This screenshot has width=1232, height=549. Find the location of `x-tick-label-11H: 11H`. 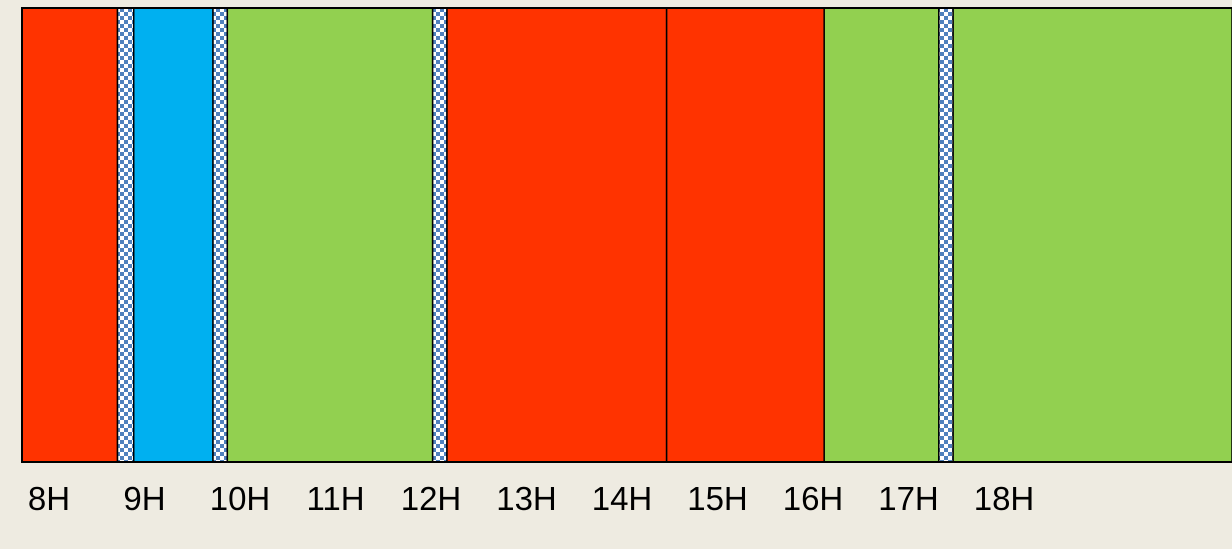

x-tick-label-11H: 11H is located at coordinates (335, 498).